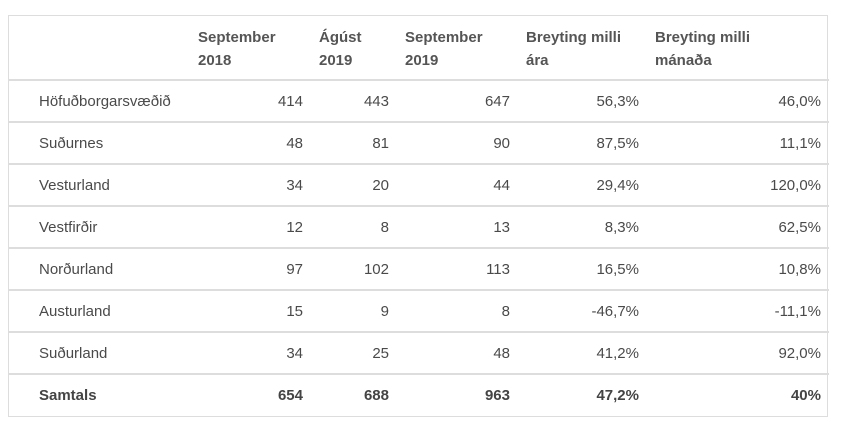  What do you see at coordinates (582, 185) in the screenshot?
I see `percent-cell: 29,4%` at bounding box center [582, 185].